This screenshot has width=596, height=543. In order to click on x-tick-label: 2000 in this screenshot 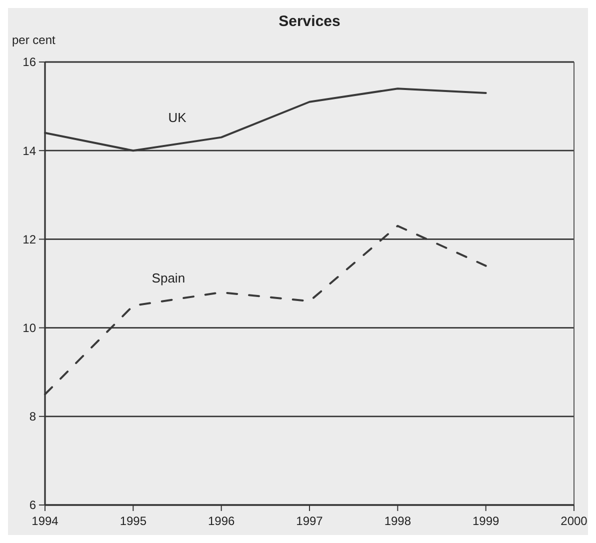, I will do `click(574, 521)`.